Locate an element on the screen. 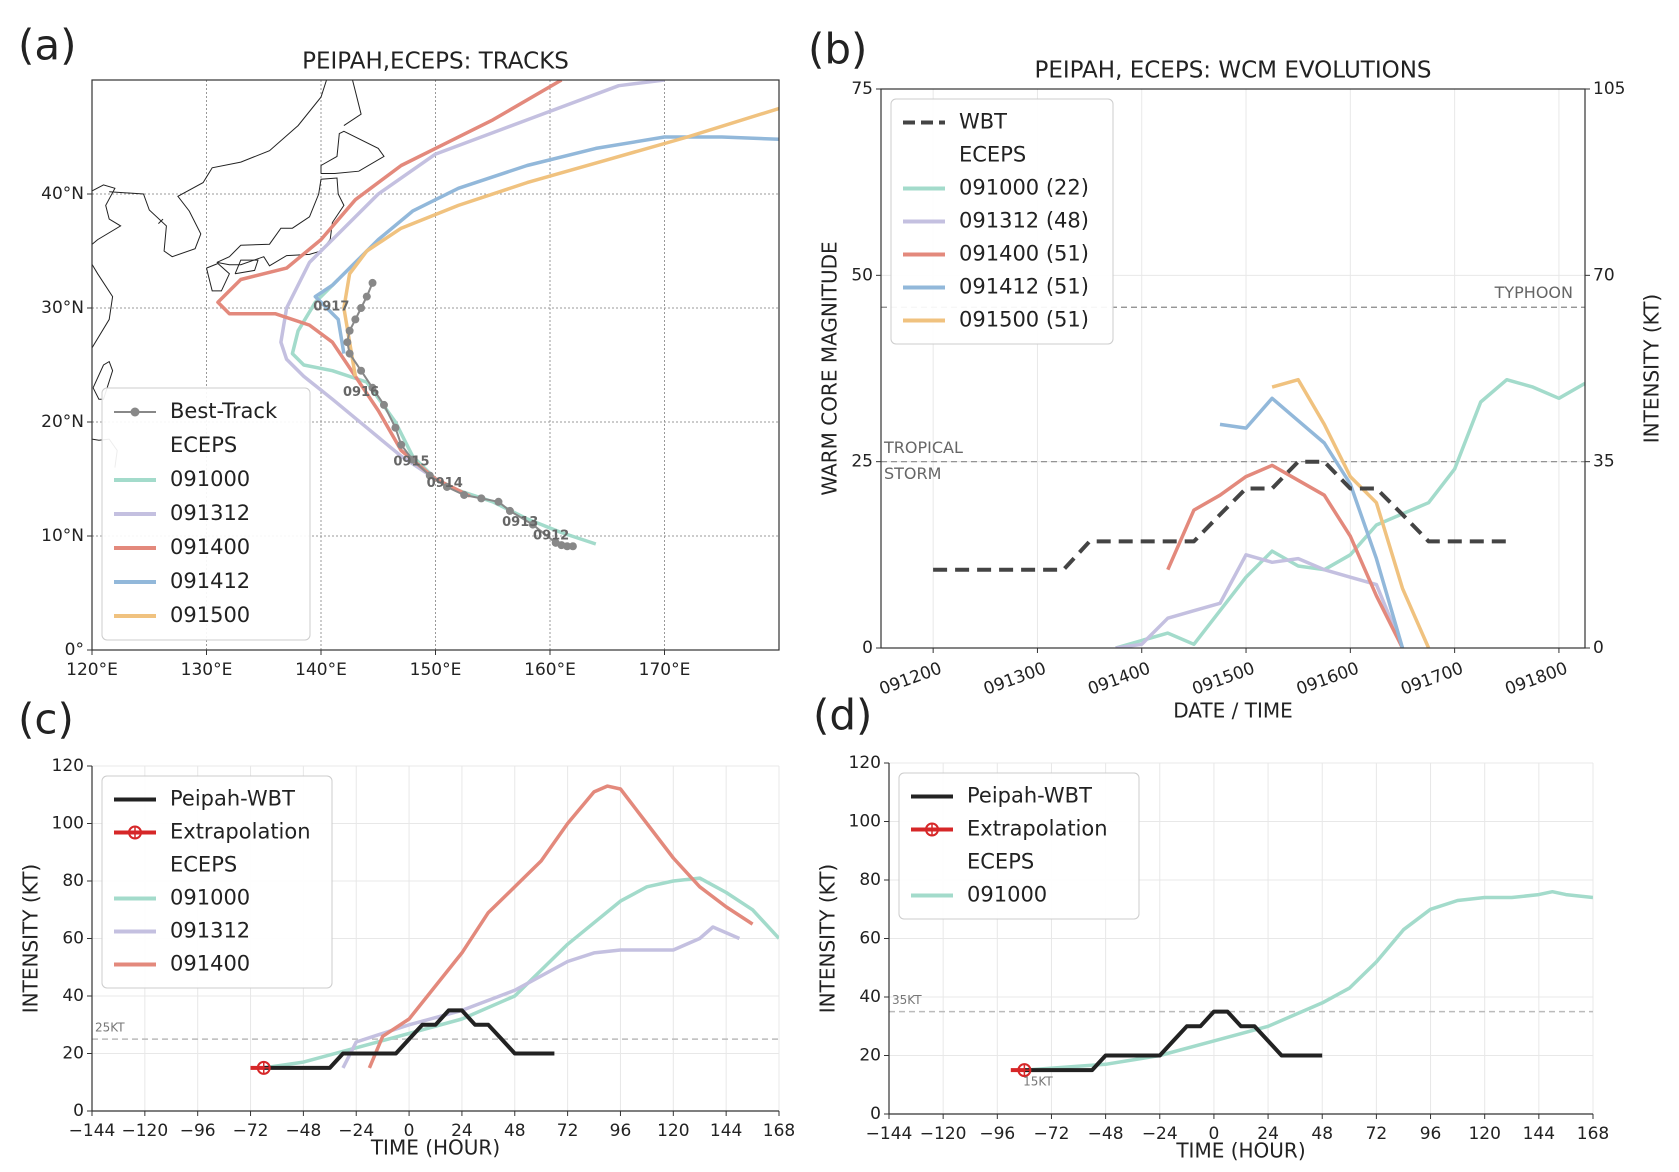 This screenshot has width=1679, height=1172. legend-marker is located at coordinates (135, 412).